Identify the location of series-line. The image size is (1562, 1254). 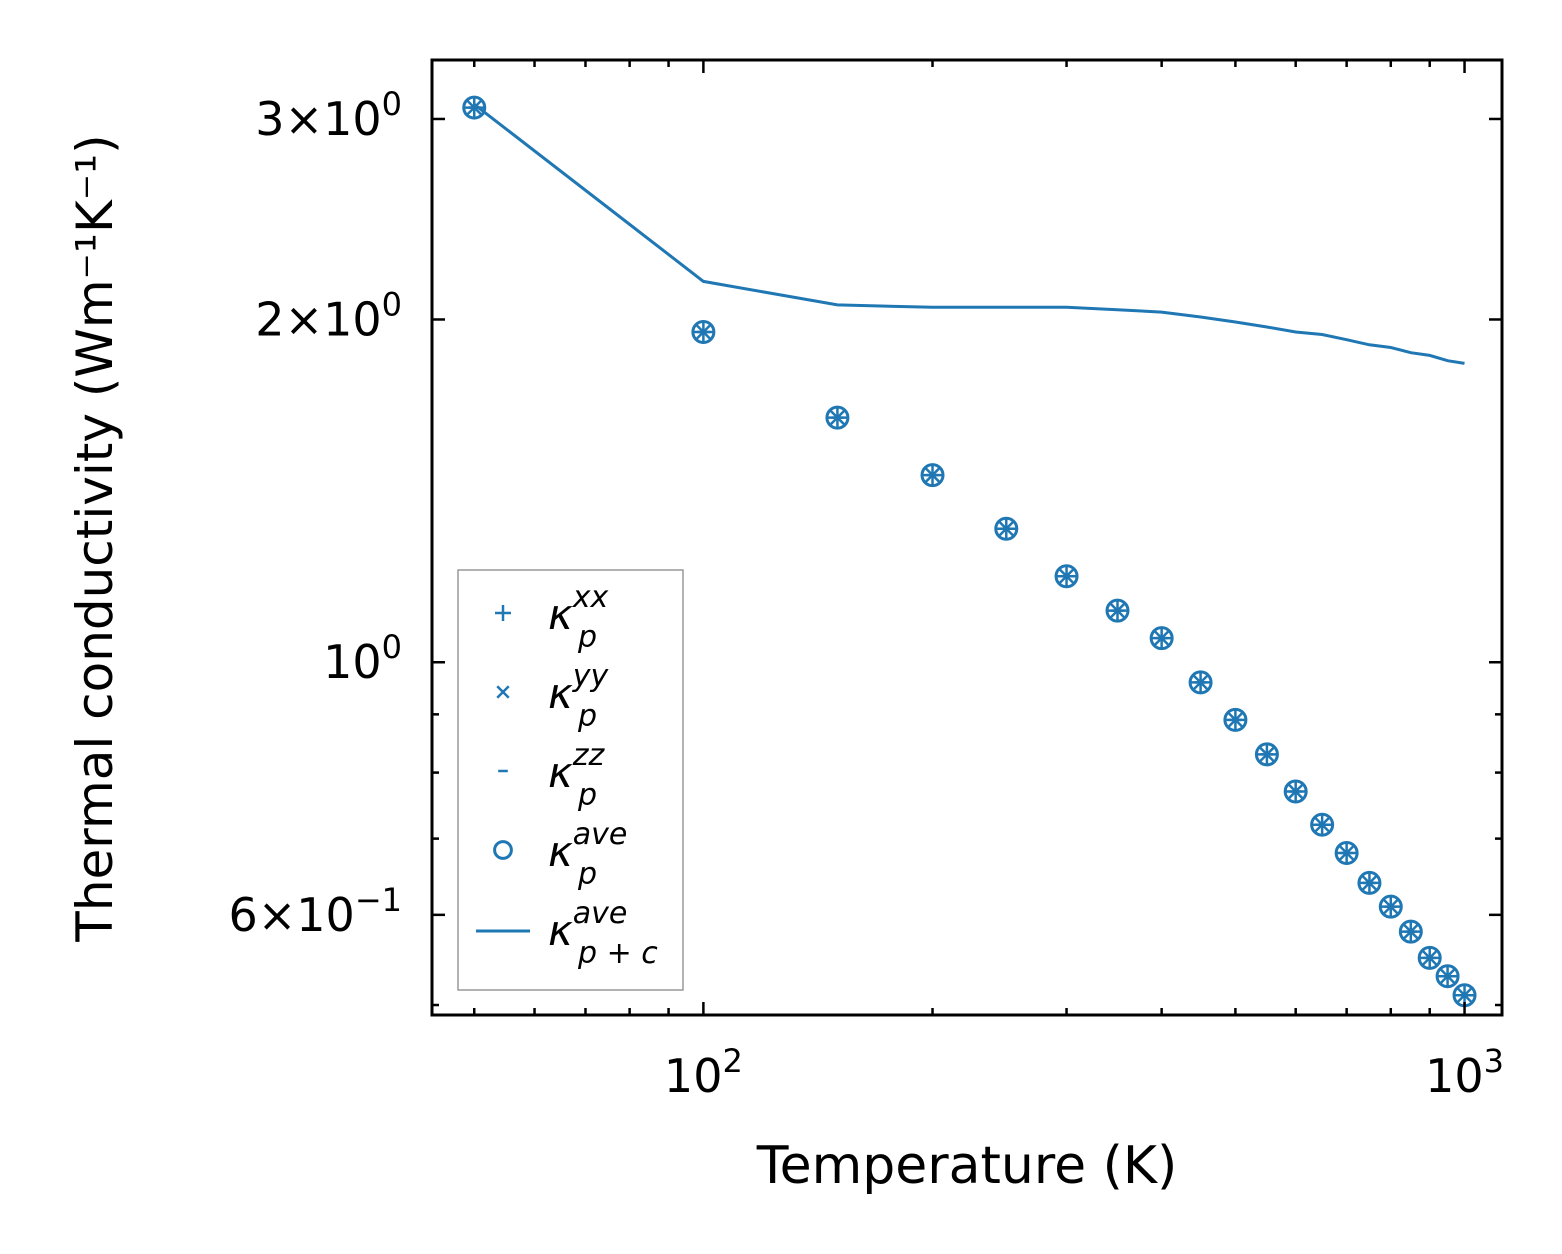
(969, 234).